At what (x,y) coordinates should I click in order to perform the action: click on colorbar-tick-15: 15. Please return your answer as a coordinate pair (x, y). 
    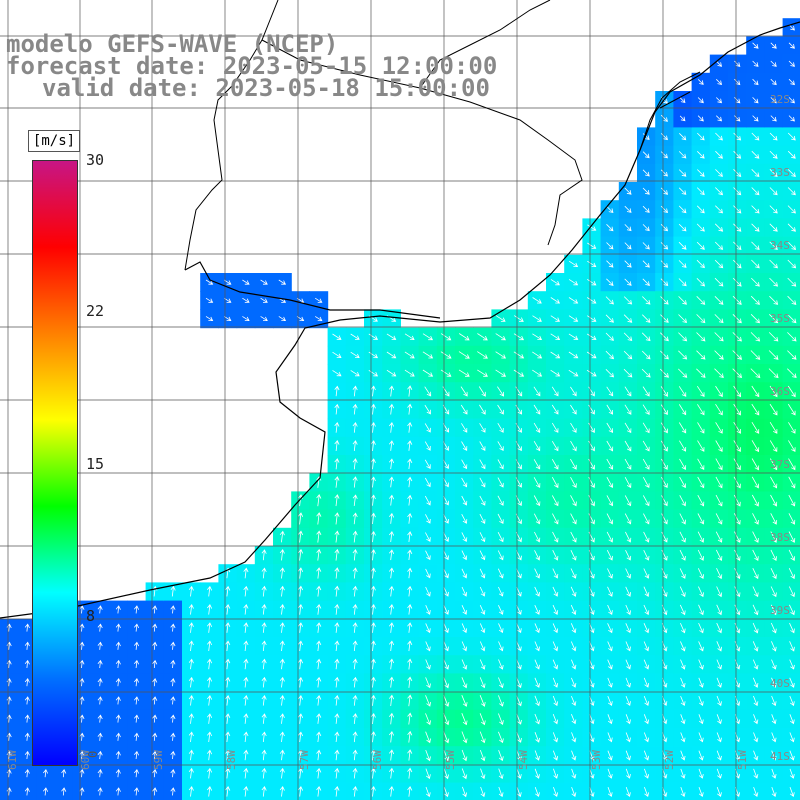
    Looking at the image, I should click on (95, 464).